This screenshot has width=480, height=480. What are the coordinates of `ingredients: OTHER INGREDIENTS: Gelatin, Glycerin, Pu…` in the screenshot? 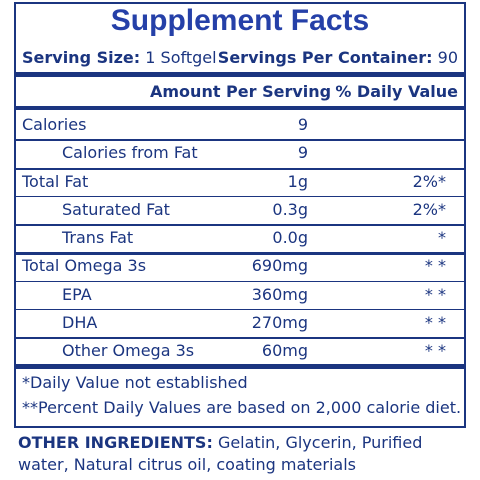 It's located at (243, 454).